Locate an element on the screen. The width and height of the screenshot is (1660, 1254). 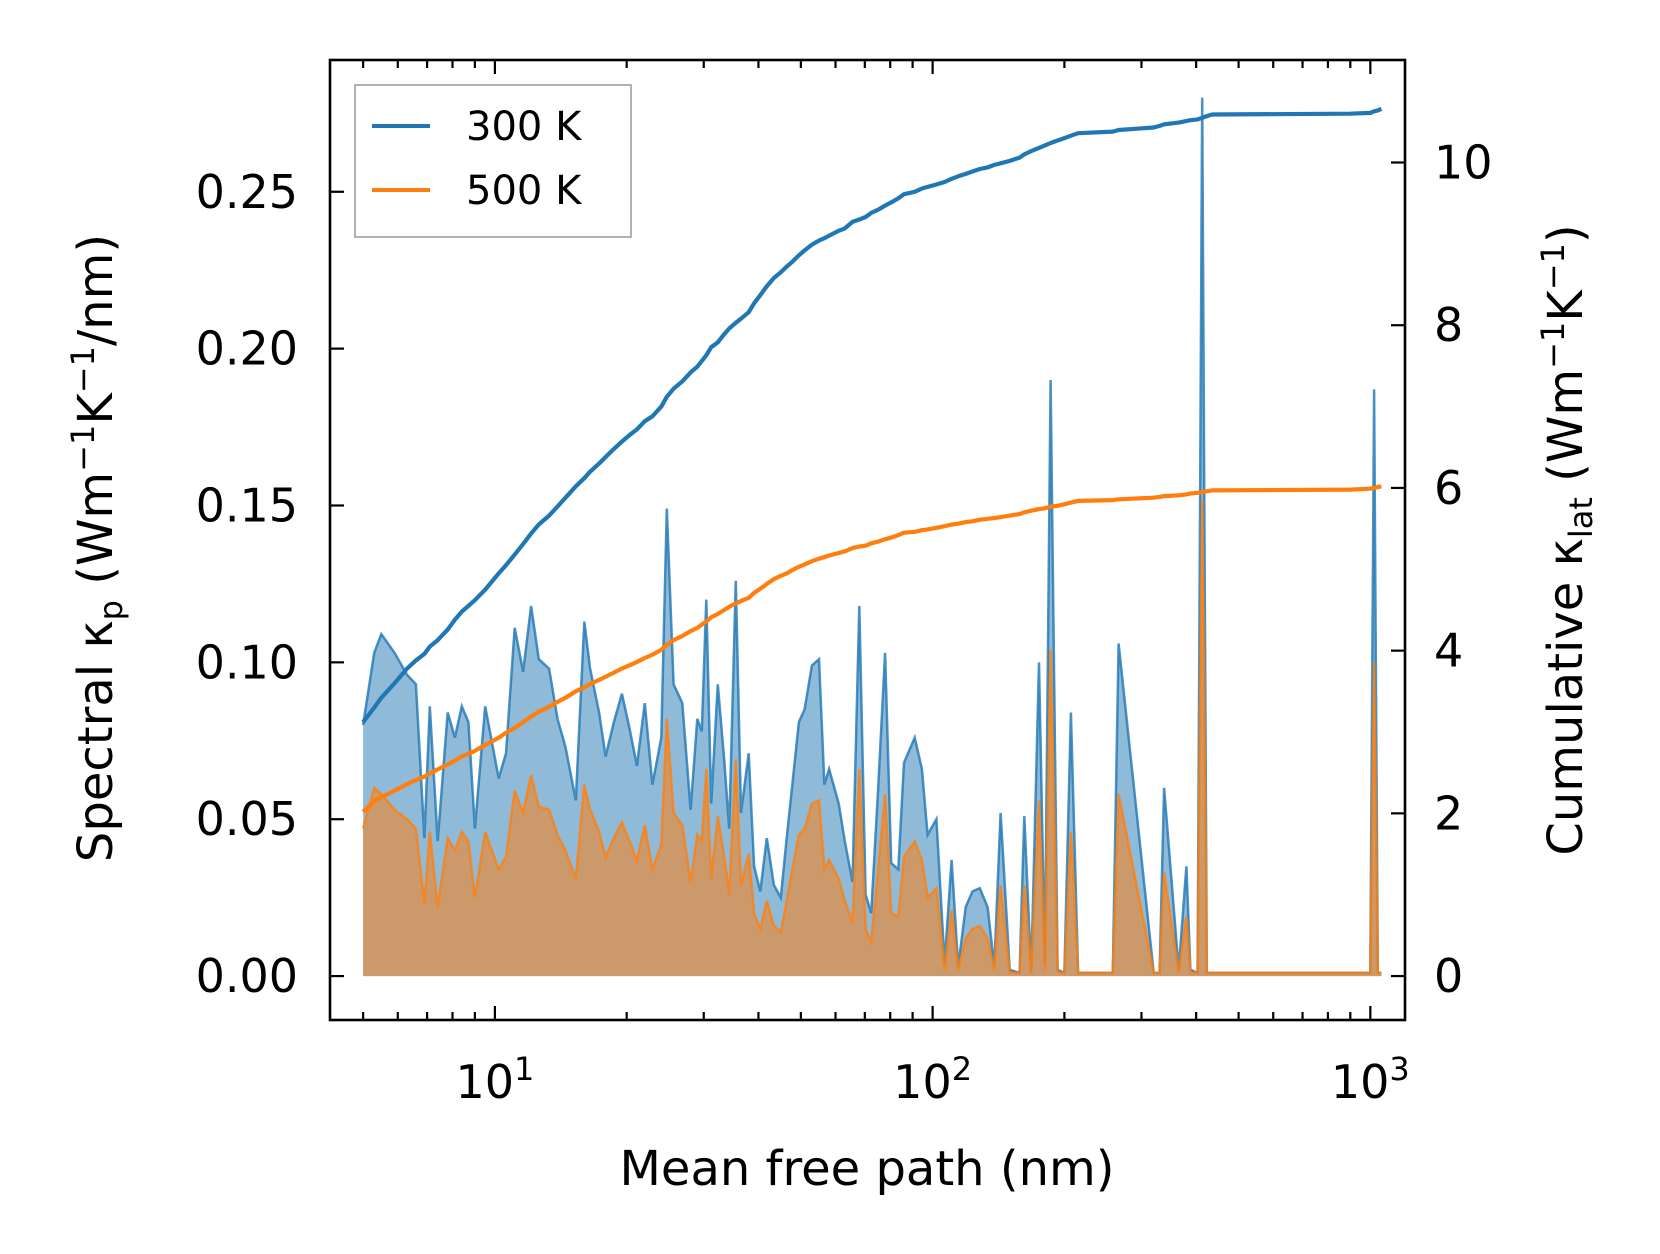
y-left-tick-label: 0.00 is located at coordinates (247, 976).